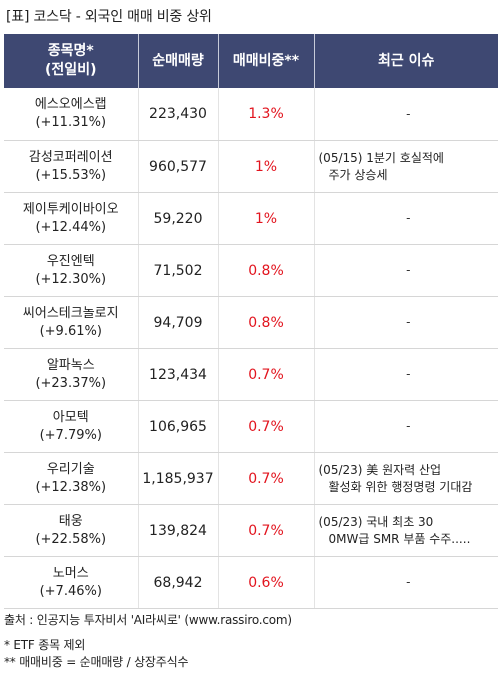 Image resolution: width=500 pixels, height=675 pixels. I want to click on header-name-line2: (전일비), so click(71, 70).